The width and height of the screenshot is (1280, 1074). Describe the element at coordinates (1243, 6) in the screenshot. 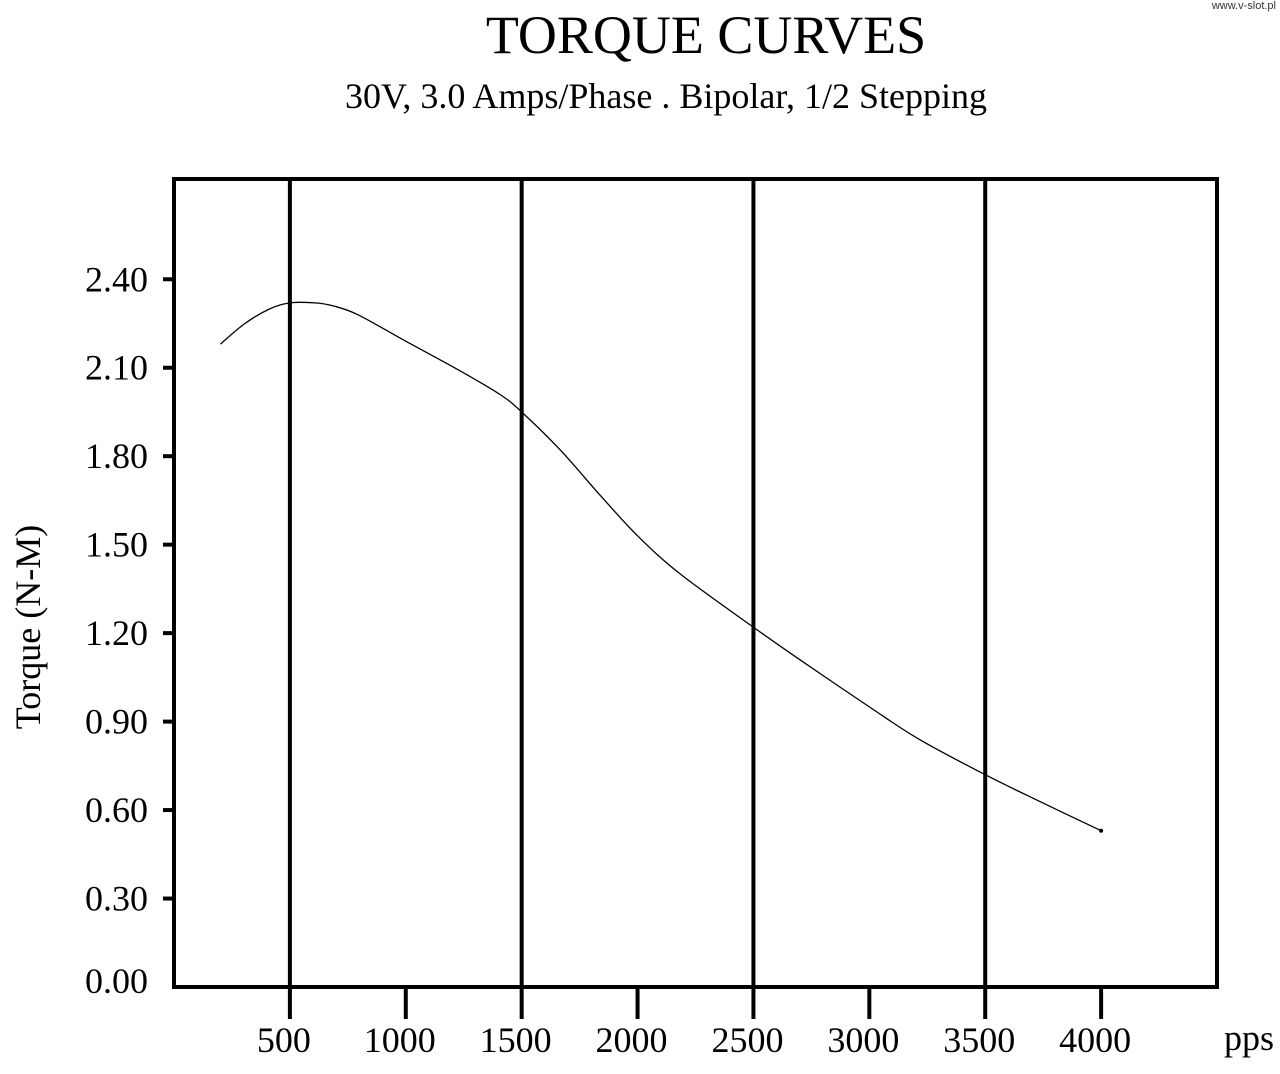

I see `watermark: www.v-slot.pl` at that location.